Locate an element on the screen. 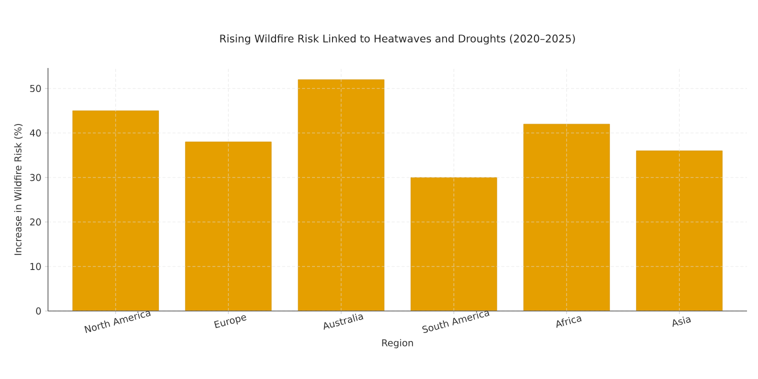 The image size is (758, 379). y-tick-label: 20 is located at coordinates (35, 222).